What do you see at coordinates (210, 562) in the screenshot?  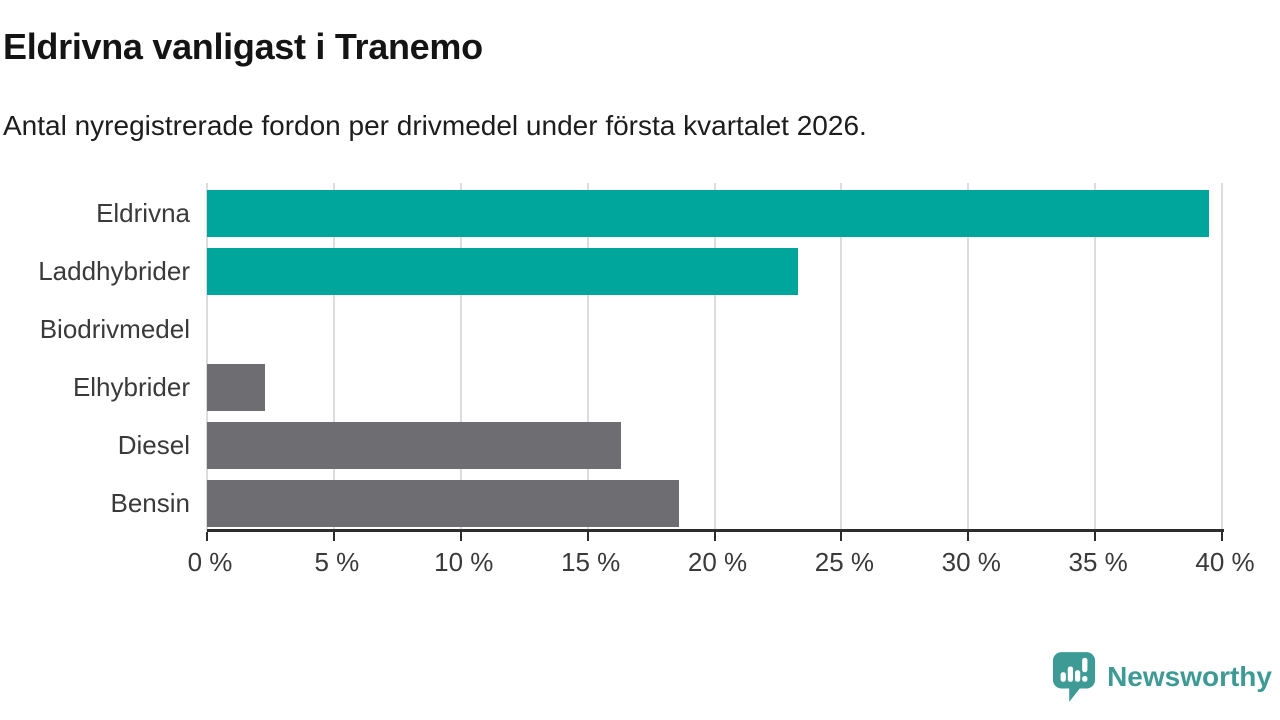 I see `x-tick-label-0: 0 %` at bounding box center [210, 562].